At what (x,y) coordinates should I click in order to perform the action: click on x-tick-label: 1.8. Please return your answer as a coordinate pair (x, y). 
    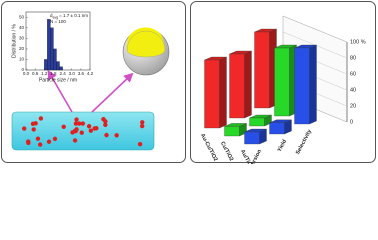
    Looking at the image, I should click on (53, 73).